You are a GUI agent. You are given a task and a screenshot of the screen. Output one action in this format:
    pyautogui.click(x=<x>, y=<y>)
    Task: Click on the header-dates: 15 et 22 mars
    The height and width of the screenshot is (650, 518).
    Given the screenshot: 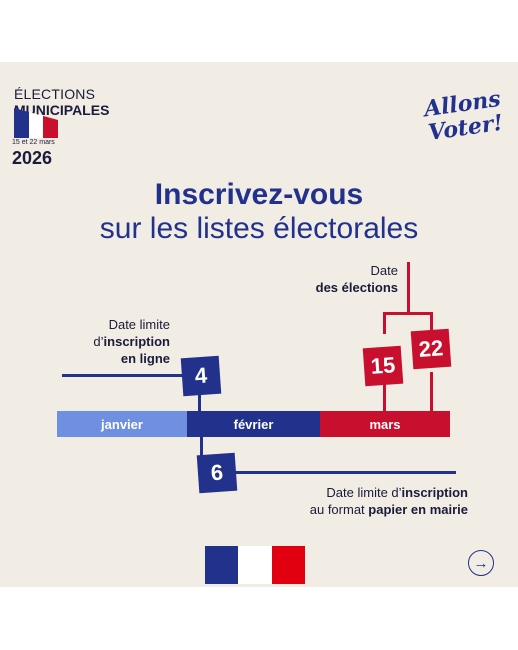 What is the action you would take?
    pyautogui.click(x=33, y=142)
    